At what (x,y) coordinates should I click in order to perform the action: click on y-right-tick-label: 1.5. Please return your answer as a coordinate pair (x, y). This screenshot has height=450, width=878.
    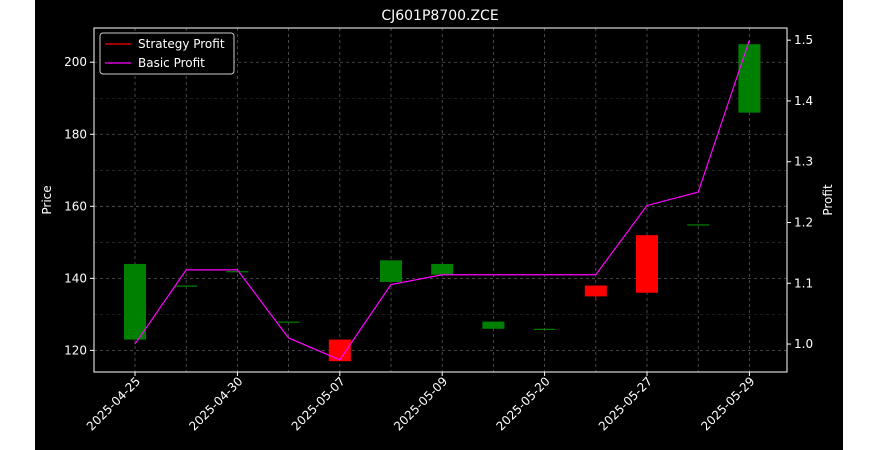
    Looking at the image, I should click on (803, 40).